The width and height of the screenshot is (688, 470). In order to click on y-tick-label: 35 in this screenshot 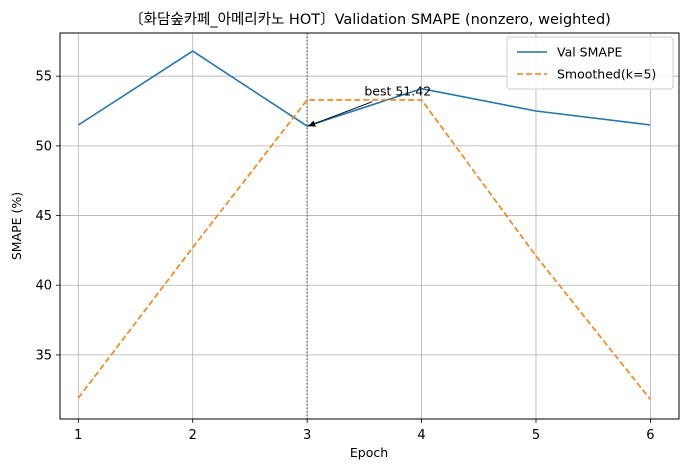, I will do `click(43, 355)`.